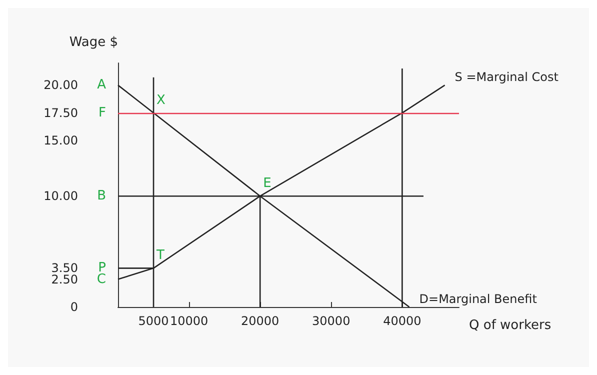 Image resolution: width=597 pixels, height=375 pixels. I want to click on series-label: D=Marginal Benefit, so click(478, 299).